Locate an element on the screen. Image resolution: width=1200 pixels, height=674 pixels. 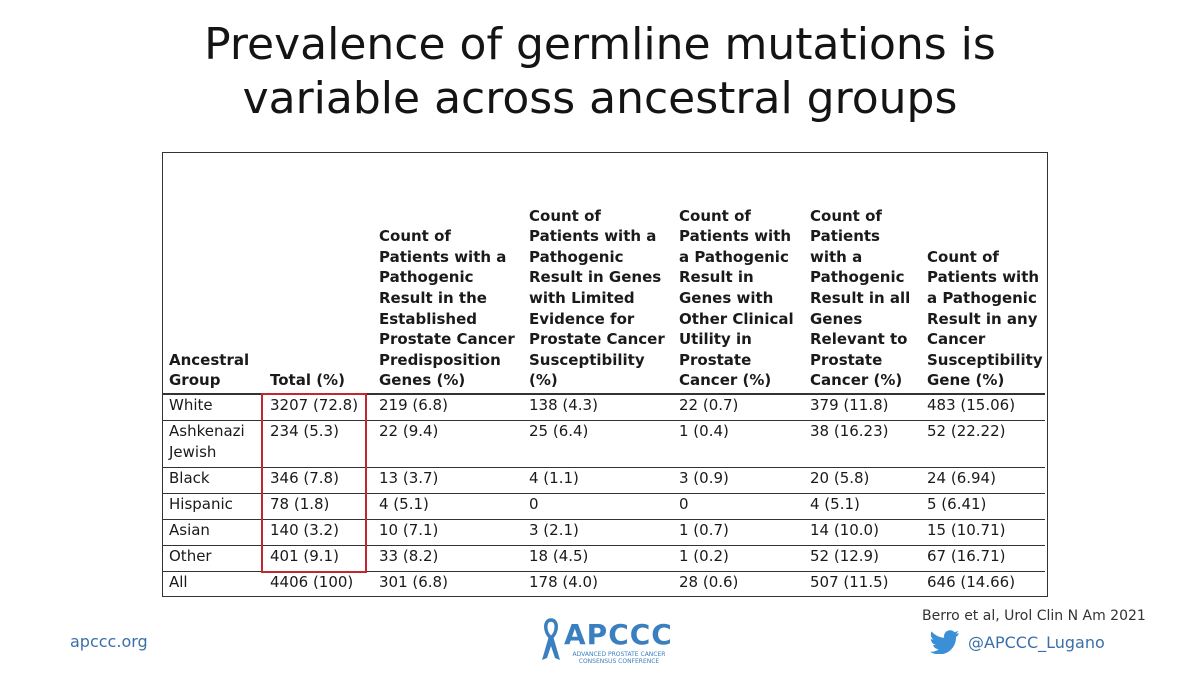
cell-total: 4406 (100) is located at coordinates (312, 582).